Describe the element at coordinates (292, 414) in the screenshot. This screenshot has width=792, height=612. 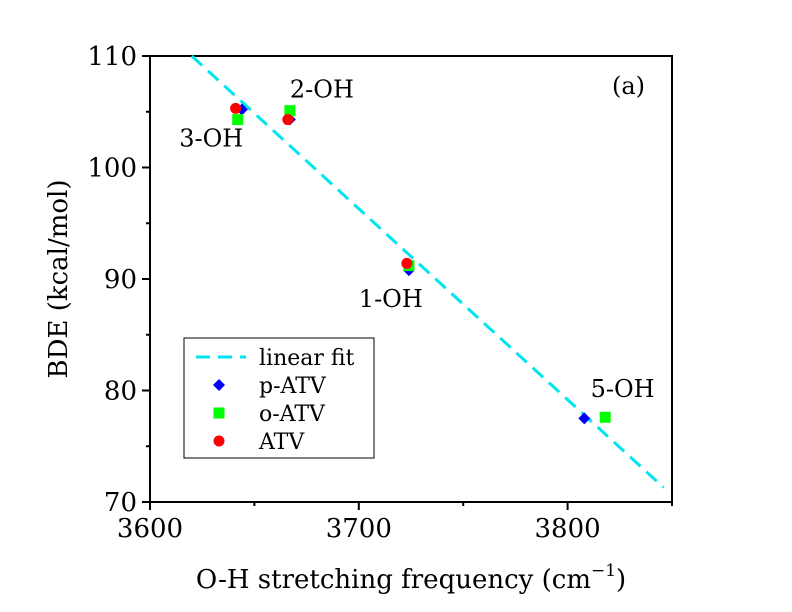
I see `legend-label: o-ATV` at that location.